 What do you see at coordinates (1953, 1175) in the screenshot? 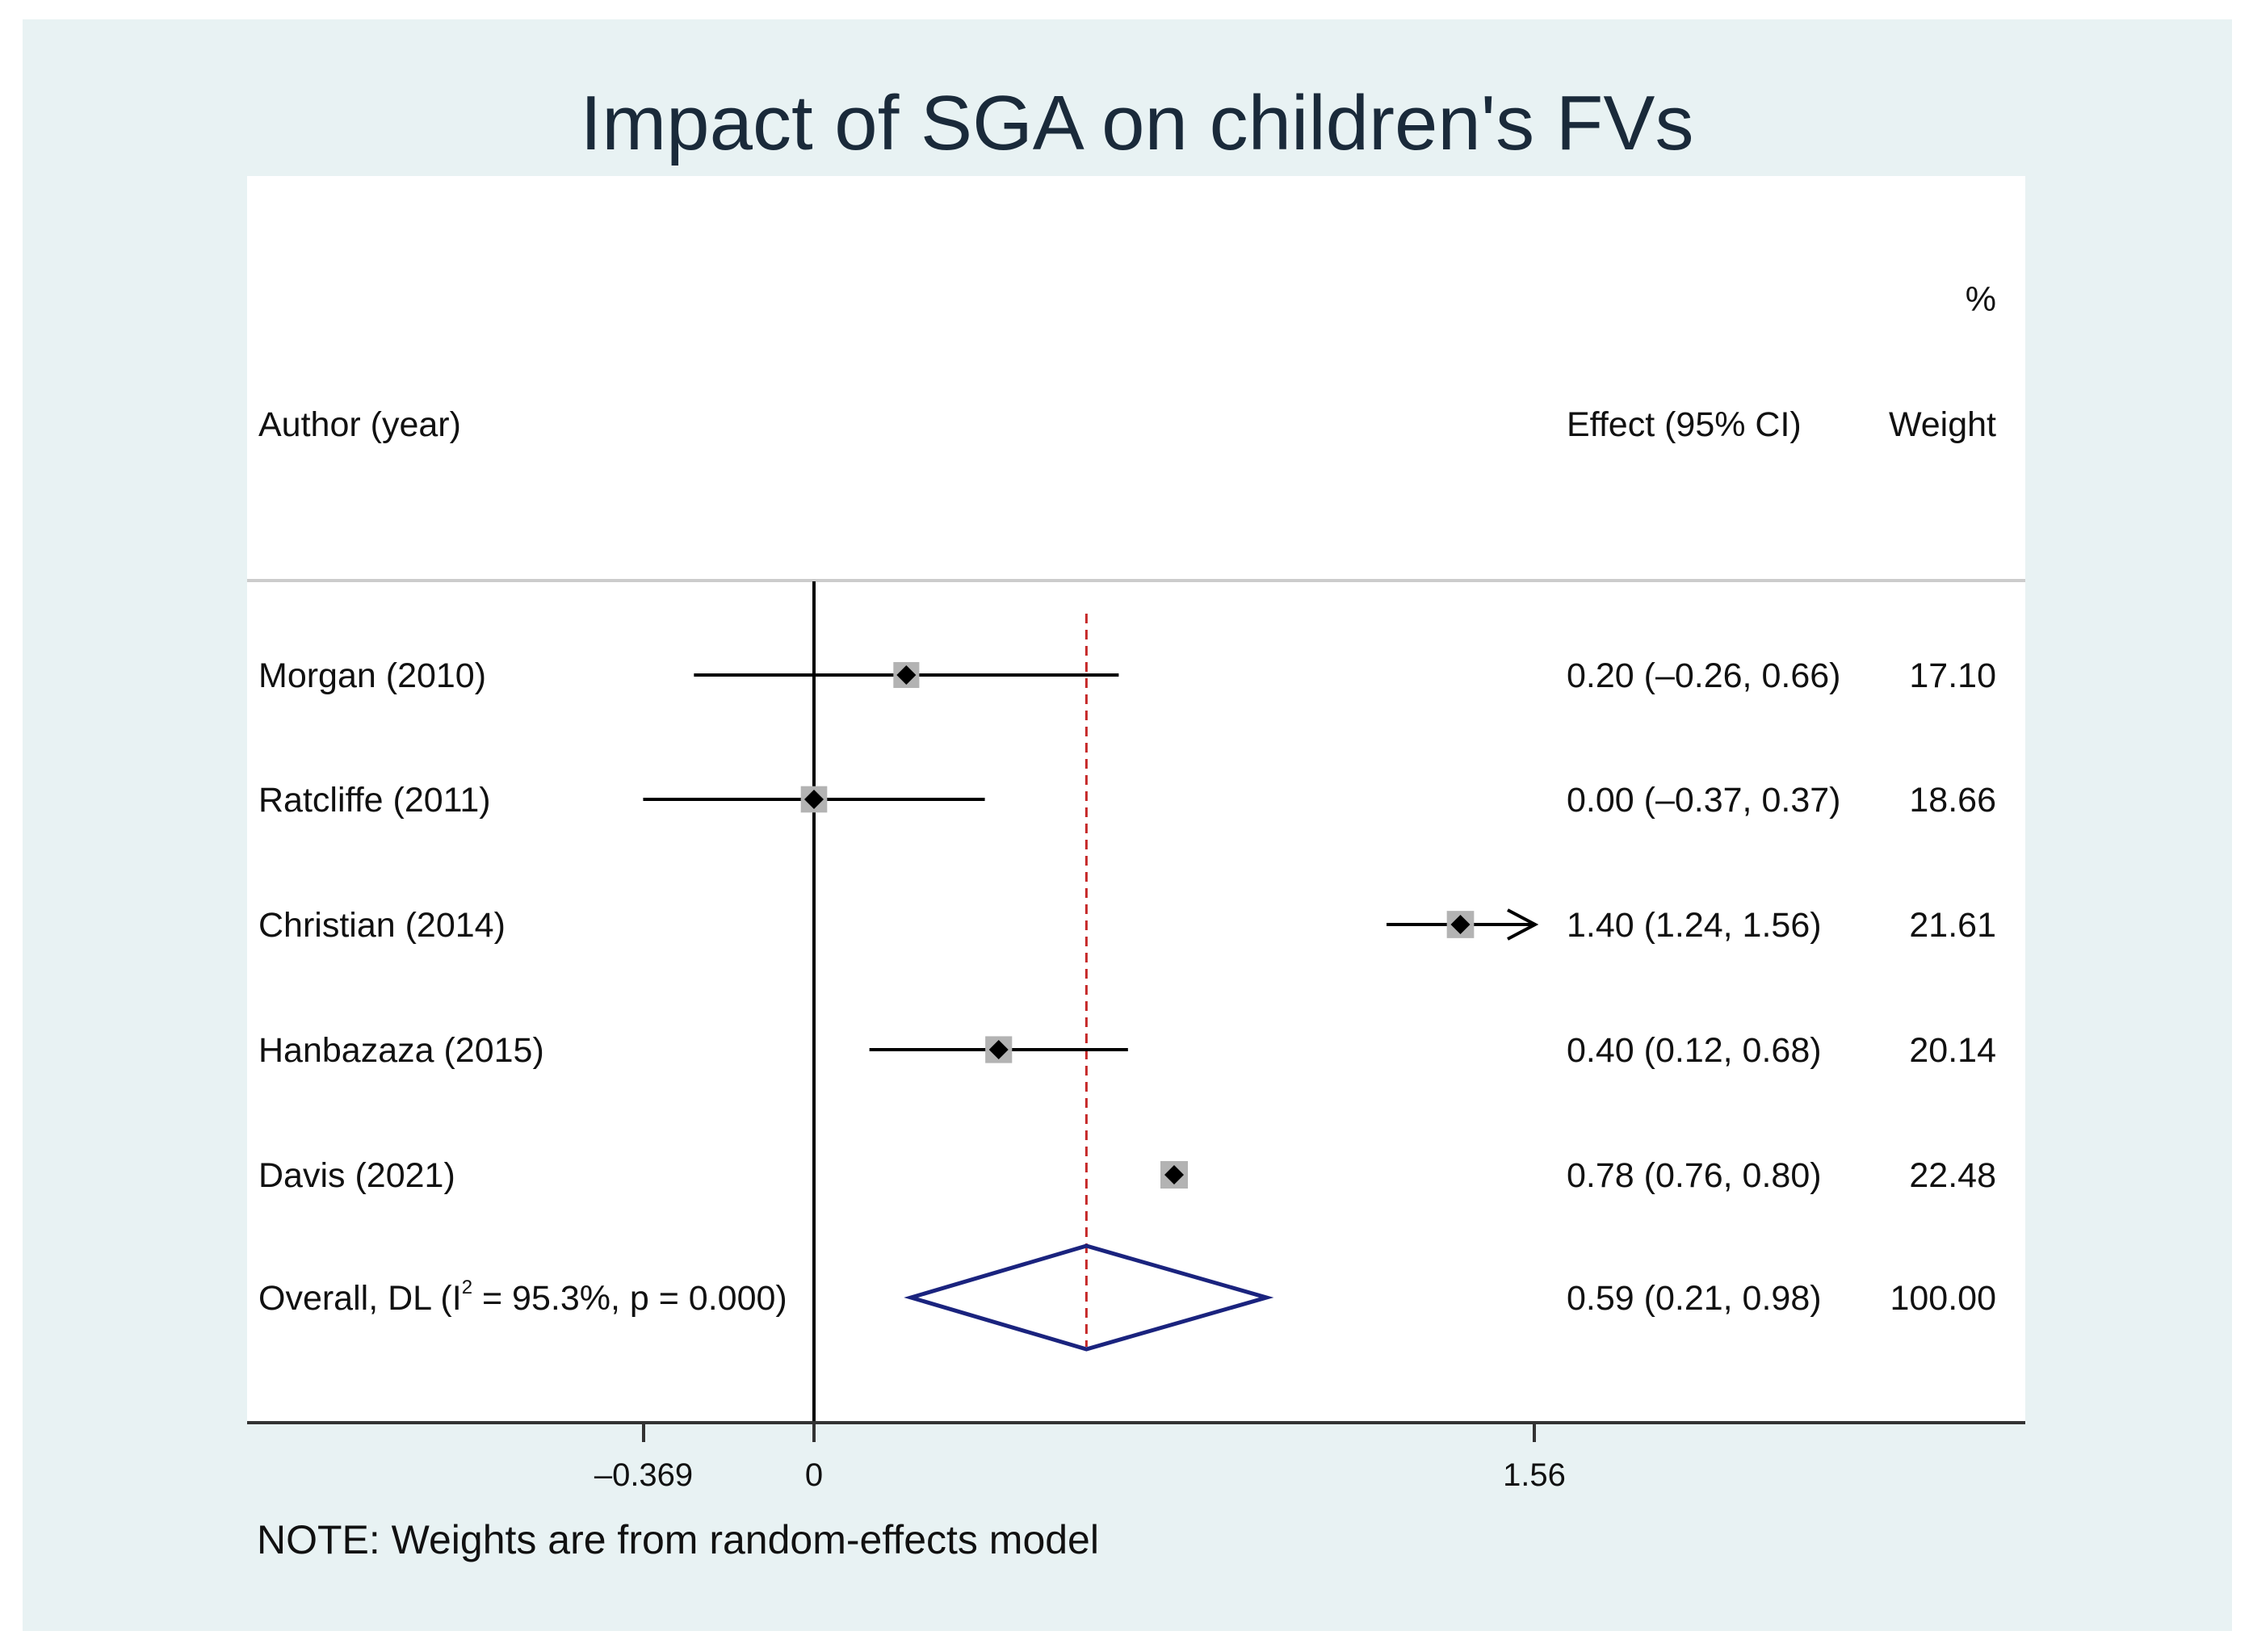
I see `study-weight-text: 22.48` at bounding box center [1953, 1175].